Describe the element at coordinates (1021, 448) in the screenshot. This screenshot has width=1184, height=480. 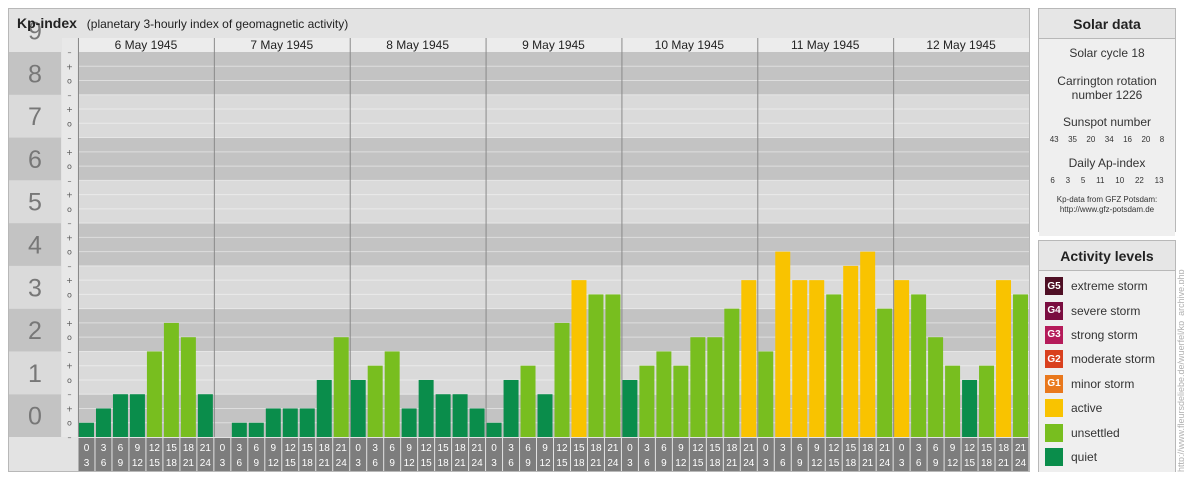
I see `hour-start-label: 21` at that location.